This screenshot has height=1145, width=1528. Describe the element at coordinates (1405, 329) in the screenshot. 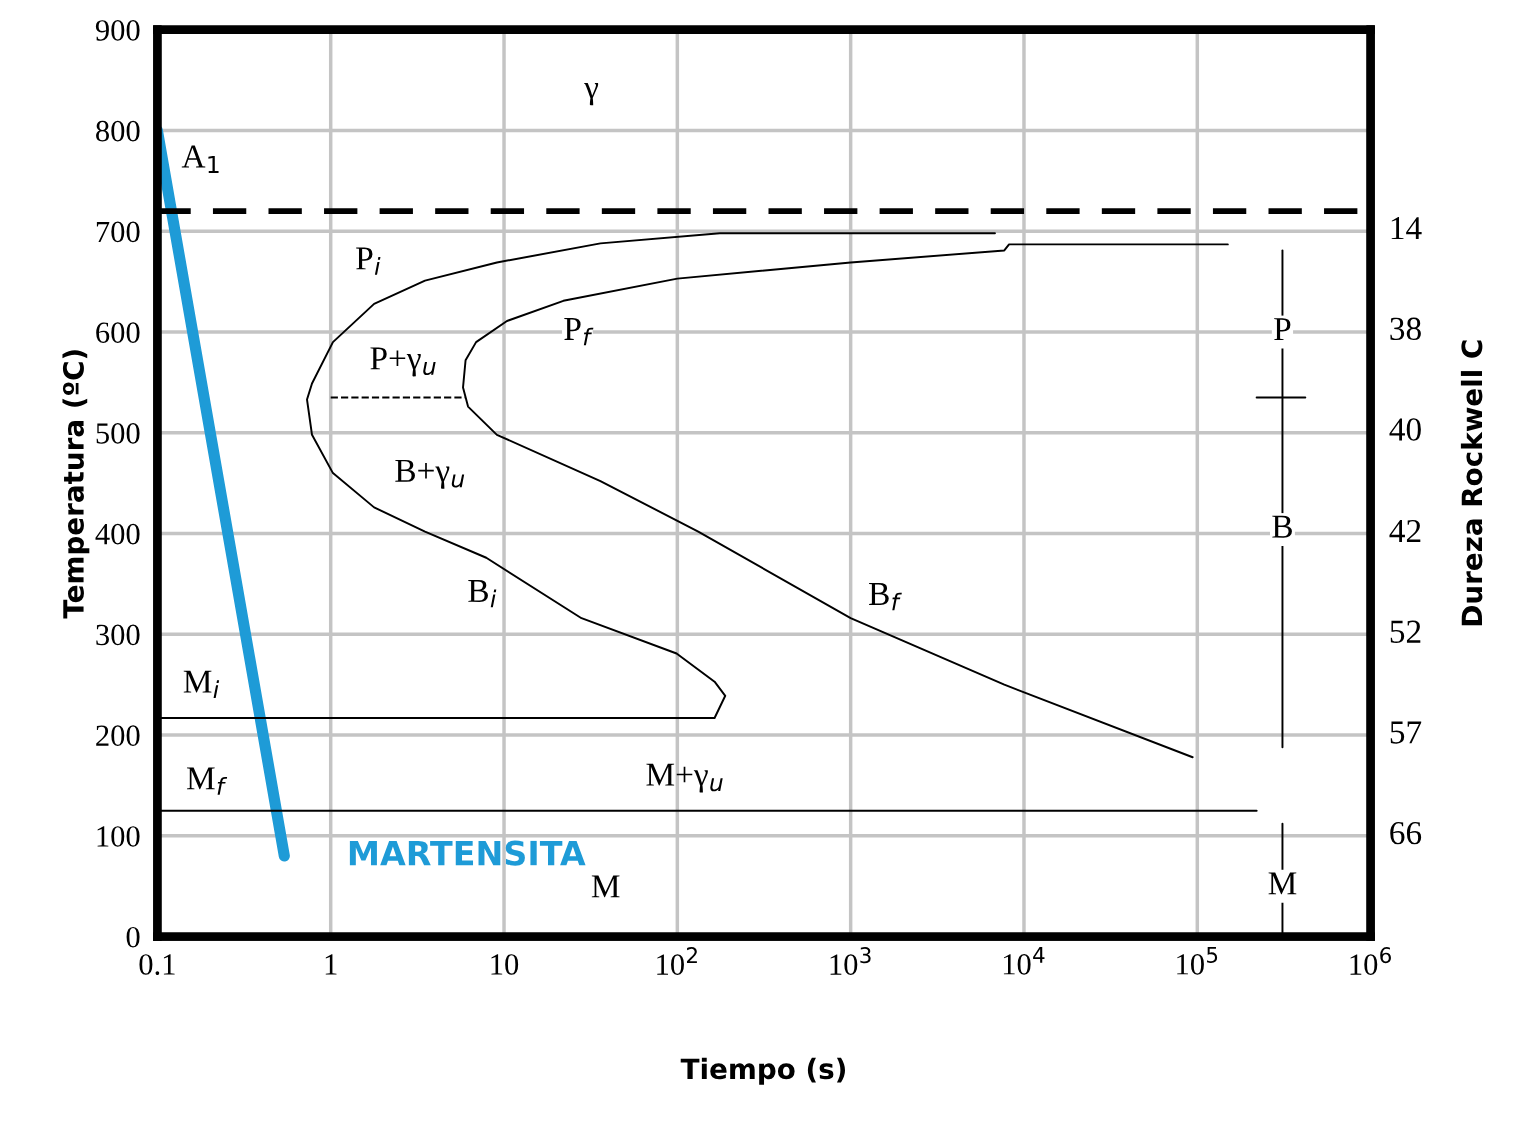

I see `text: 38` at that location.